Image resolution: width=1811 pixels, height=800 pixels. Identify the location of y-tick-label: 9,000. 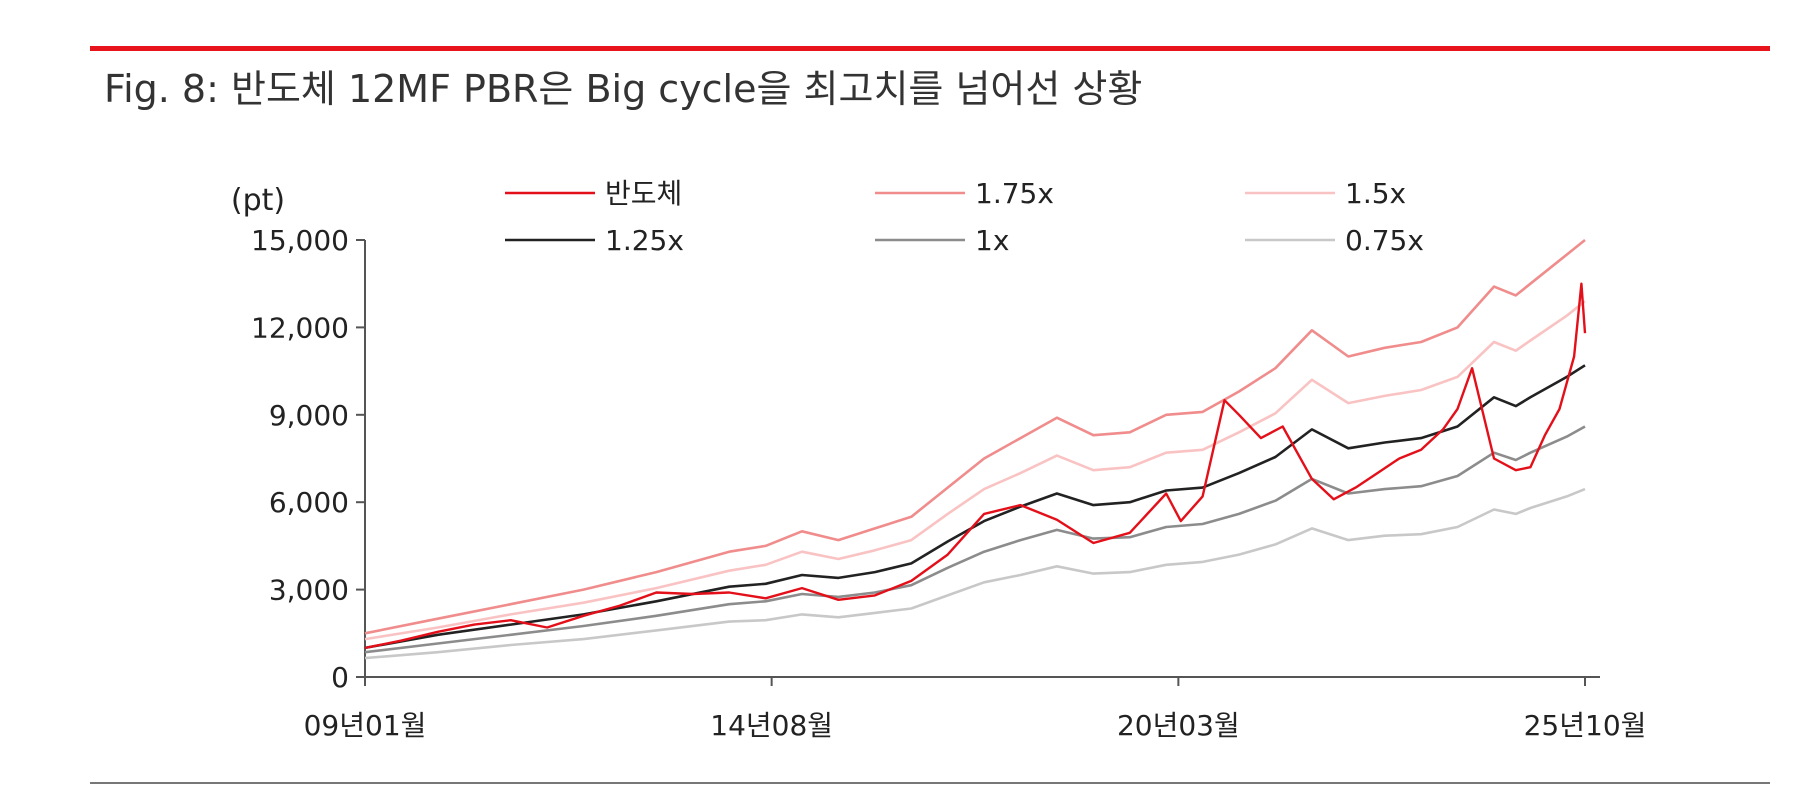
(309, 415).